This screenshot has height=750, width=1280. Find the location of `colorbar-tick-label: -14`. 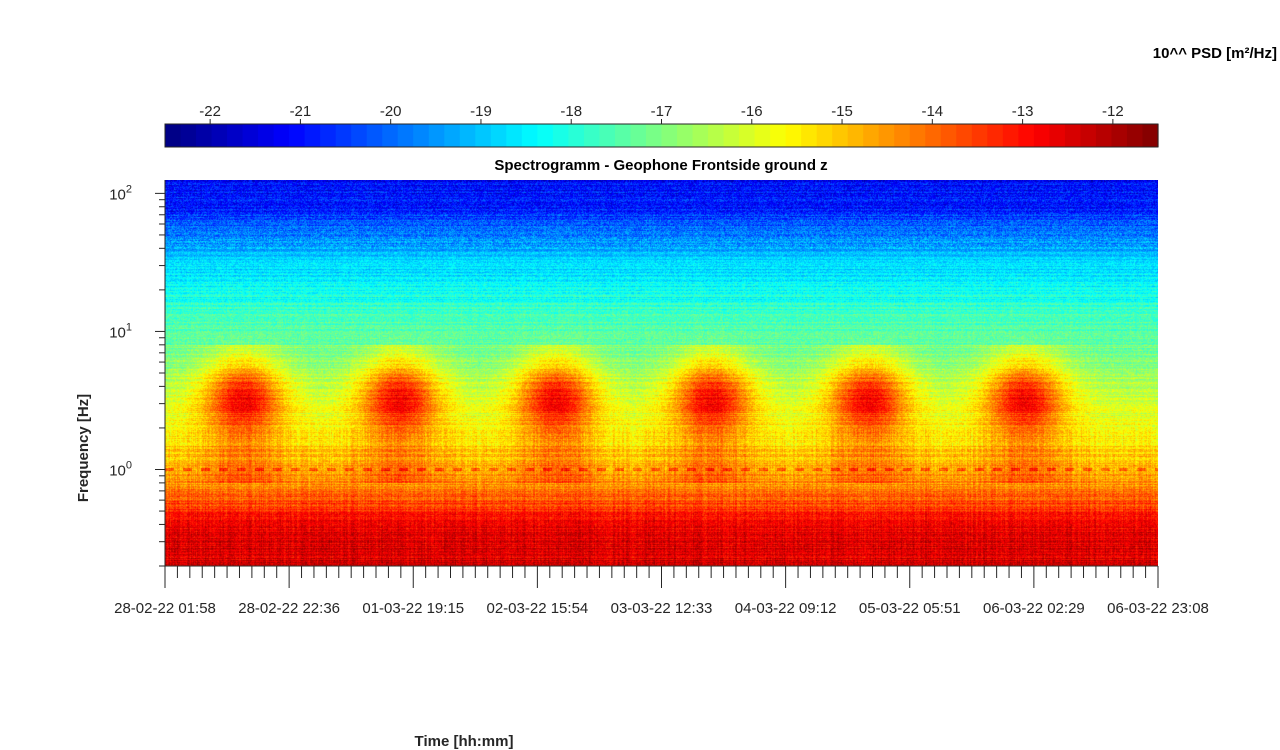

colorbar-tick-label: -14 is located at coordinates (932, 111).